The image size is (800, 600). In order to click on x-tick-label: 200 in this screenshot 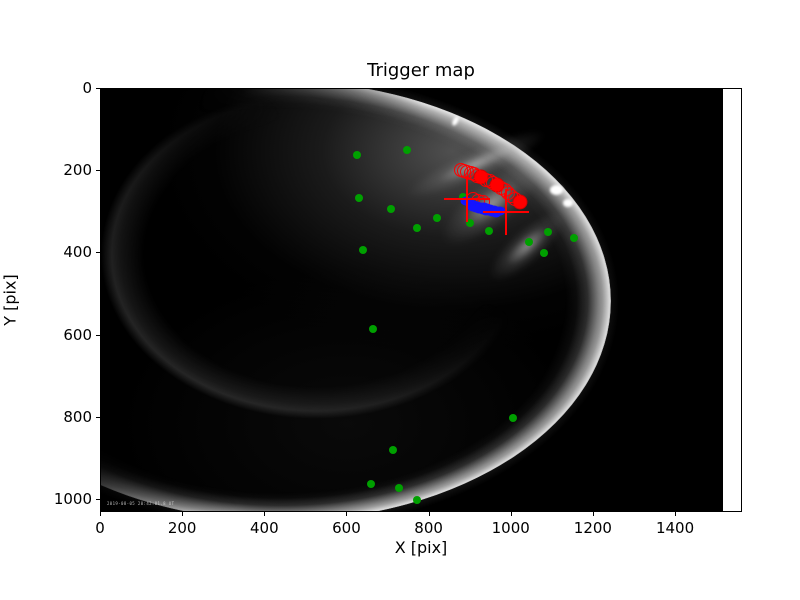, I will do `click(182, 528)`.